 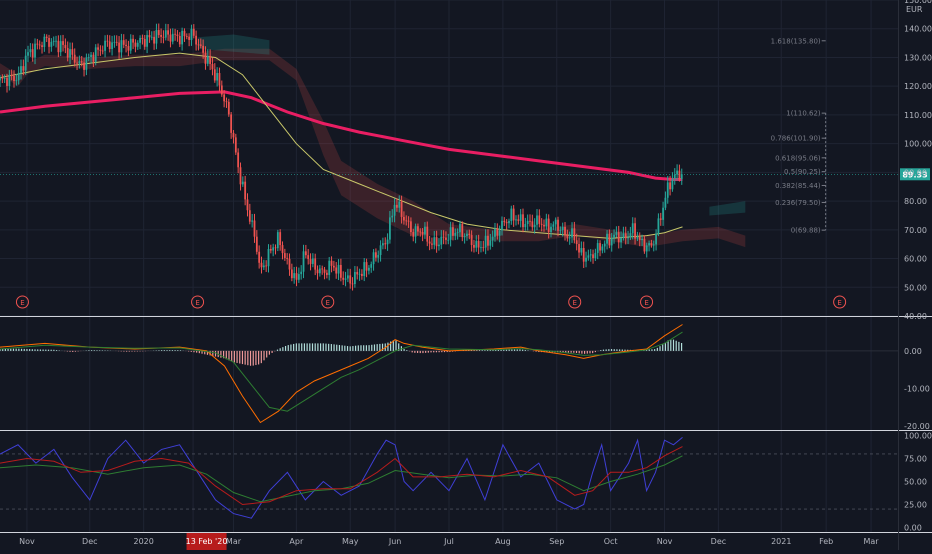 I want to click on price-tick-label: 110.00, so click(x=918, y=115).